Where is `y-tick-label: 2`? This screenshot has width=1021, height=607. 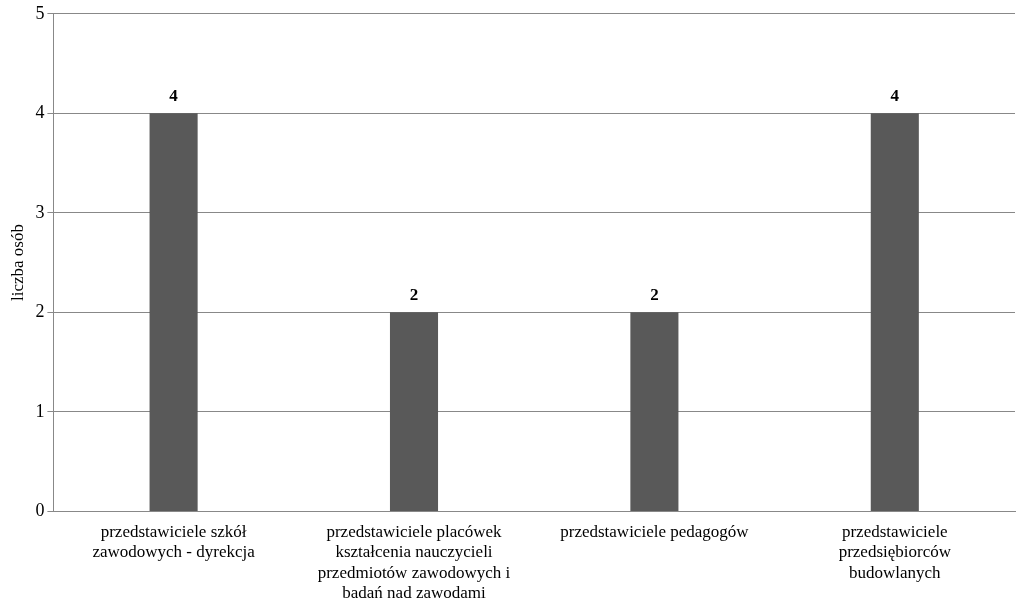
y-tick-label: 2 is located at coordinates (40, 311).